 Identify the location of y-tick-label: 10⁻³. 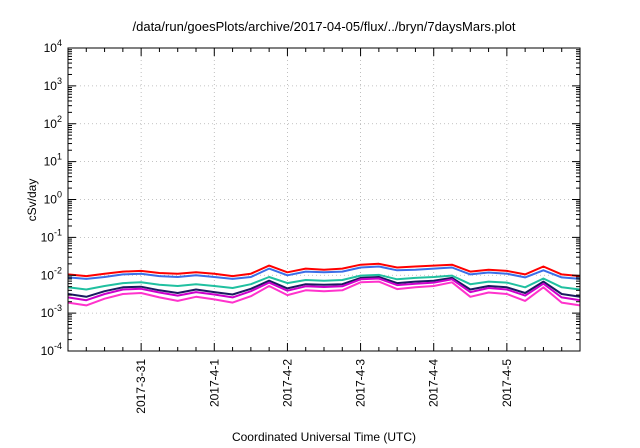
(51, 311).